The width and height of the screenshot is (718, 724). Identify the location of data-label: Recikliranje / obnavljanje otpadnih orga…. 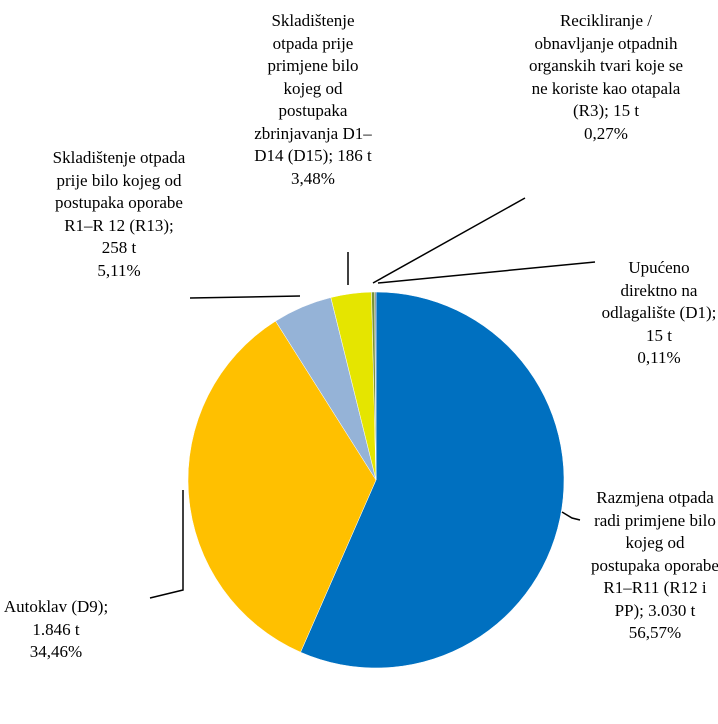
(606, 77).